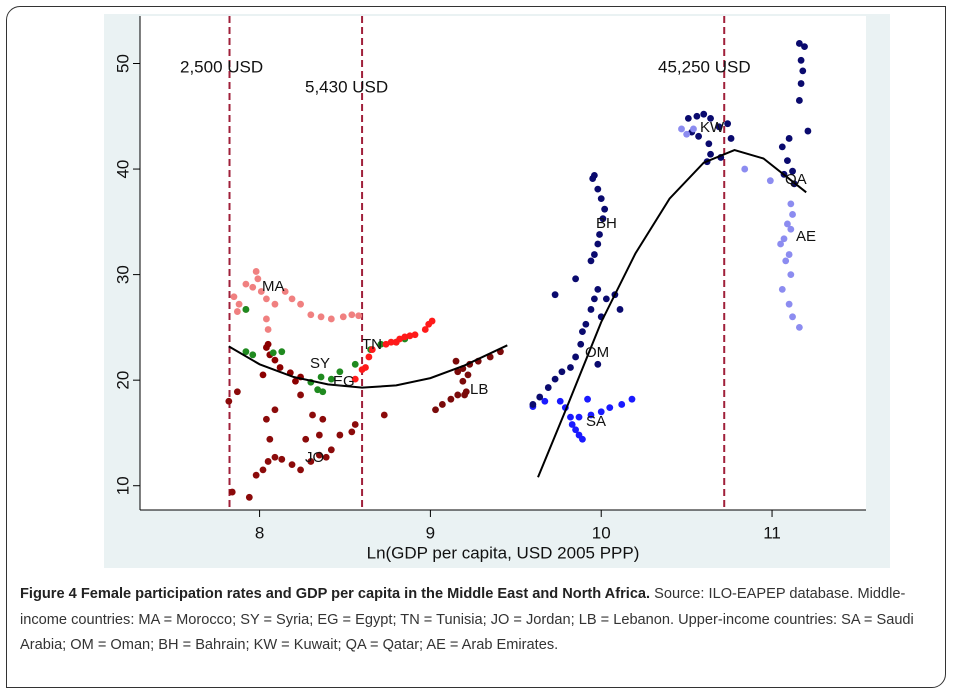 This screenshot has width=955, height=694. I want to click on series-label: OM, so click(597, 352).